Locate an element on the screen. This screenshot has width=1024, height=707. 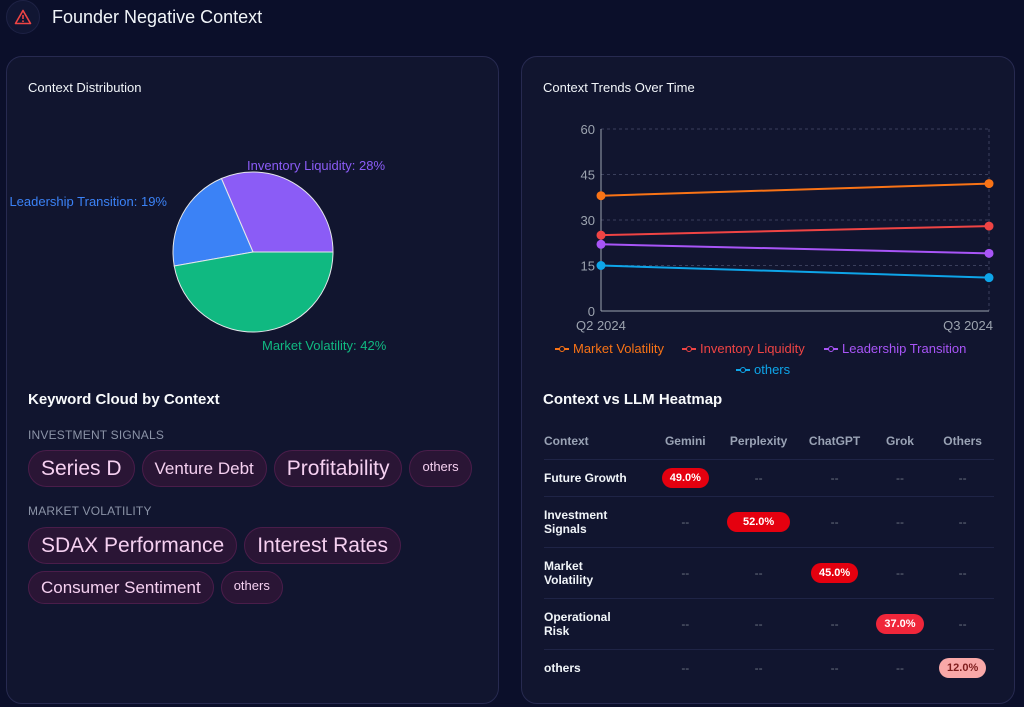
column-header: Grok is located at coordinates (900, 441).